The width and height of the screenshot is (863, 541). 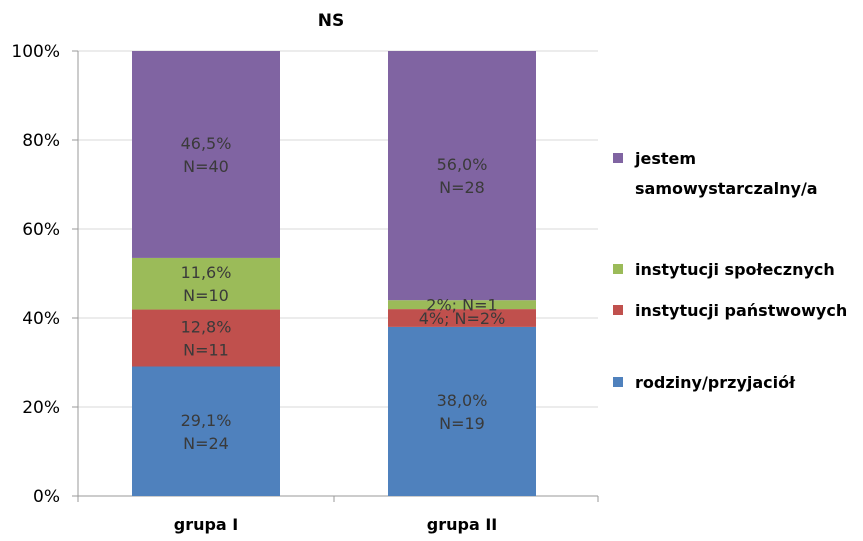 I want to click on chart-title: NS, so click(x=331, y=21).